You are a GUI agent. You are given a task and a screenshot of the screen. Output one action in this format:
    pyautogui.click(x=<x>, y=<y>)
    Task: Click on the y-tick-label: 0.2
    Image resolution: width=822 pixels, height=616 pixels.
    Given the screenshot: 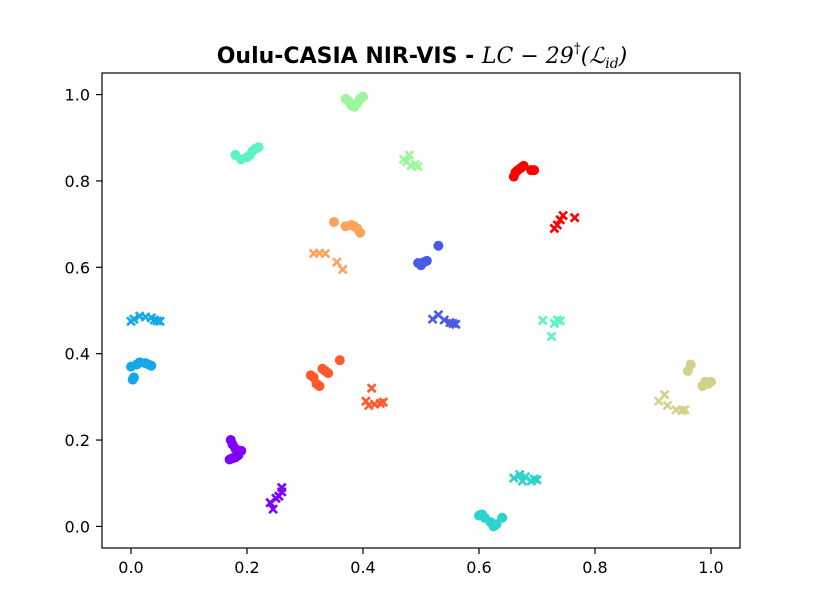 What is the action you would take?
    pyautogui.click(x=77, y=440)
    